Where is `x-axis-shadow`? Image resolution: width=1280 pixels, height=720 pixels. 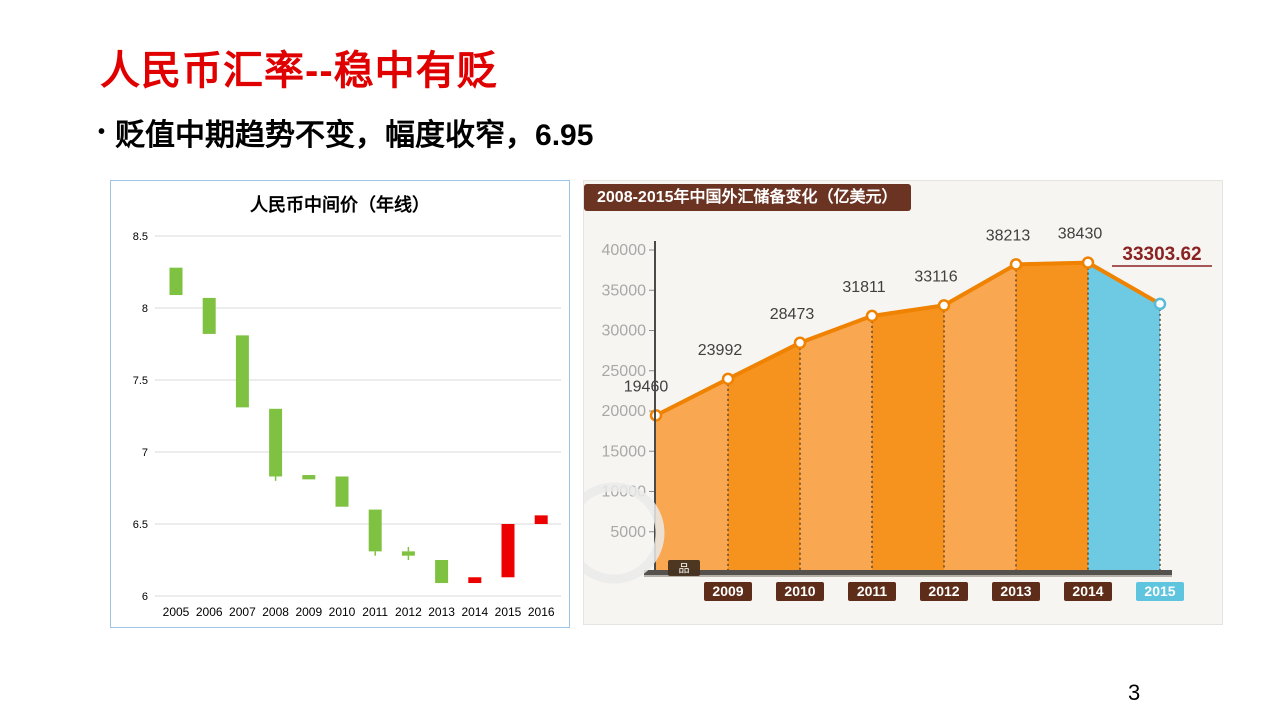
x-axis-shadow is located at coordinates (908, 576).